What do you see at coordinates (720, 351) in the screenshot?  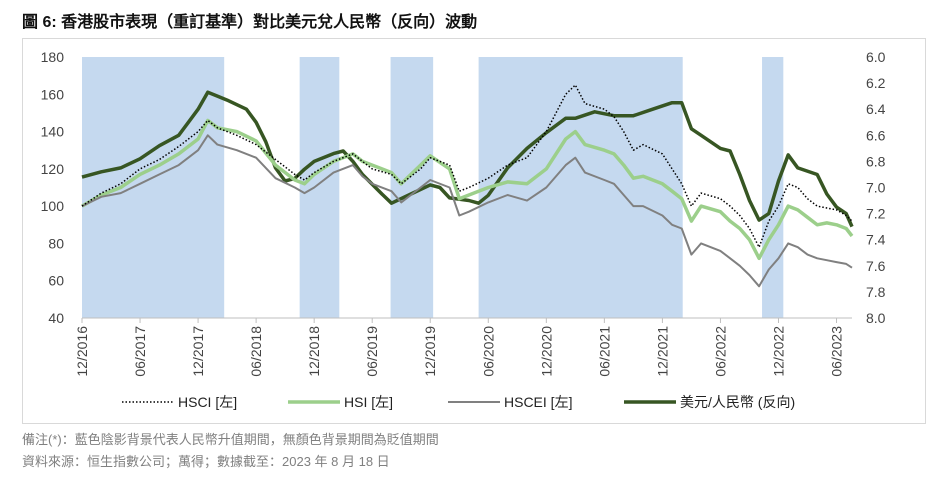 I see `x-tick-label: 06/2022` at bounding box center [720, 351].